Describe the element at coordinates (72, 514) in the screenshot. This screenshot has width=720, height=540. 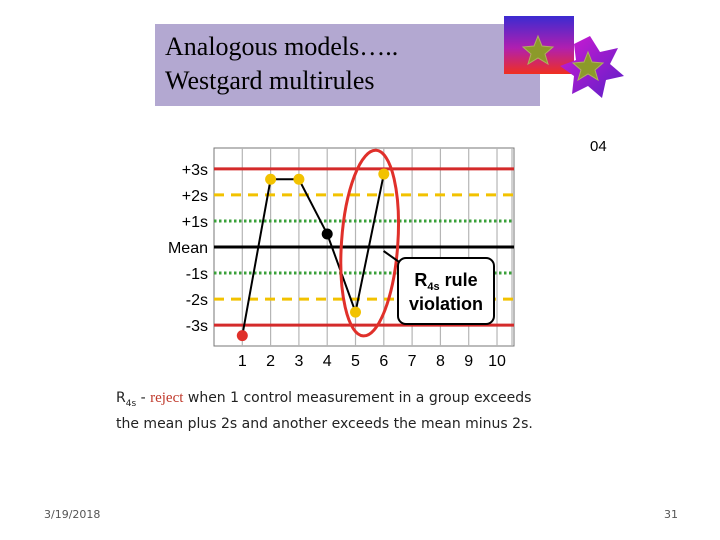
I see `footer-date: 3/19/2018` at that location.